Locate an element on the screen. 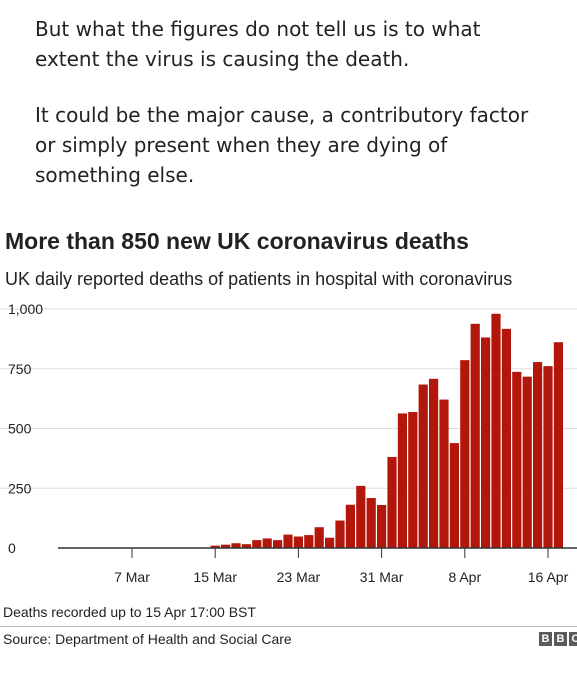 This screenshot has height=680, width=577. x-tick-label: 7 Mar is located at coordinates (132, 577).